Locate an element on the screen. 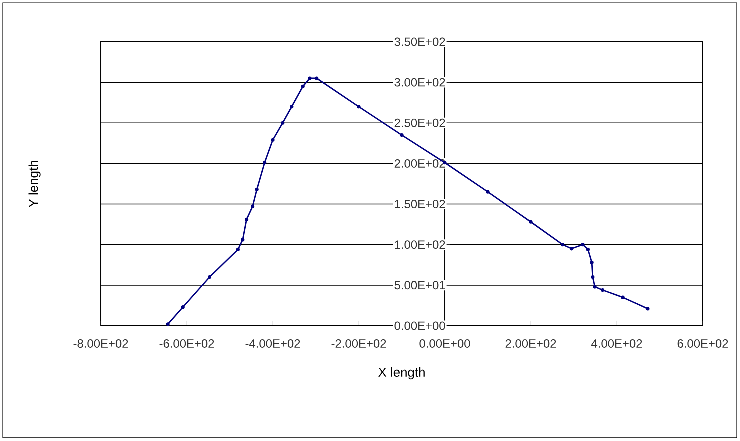 The width and height of the screenshot is (740, 441). y-tick-label: 2.50E+02 is located at coordinates (420, 123).